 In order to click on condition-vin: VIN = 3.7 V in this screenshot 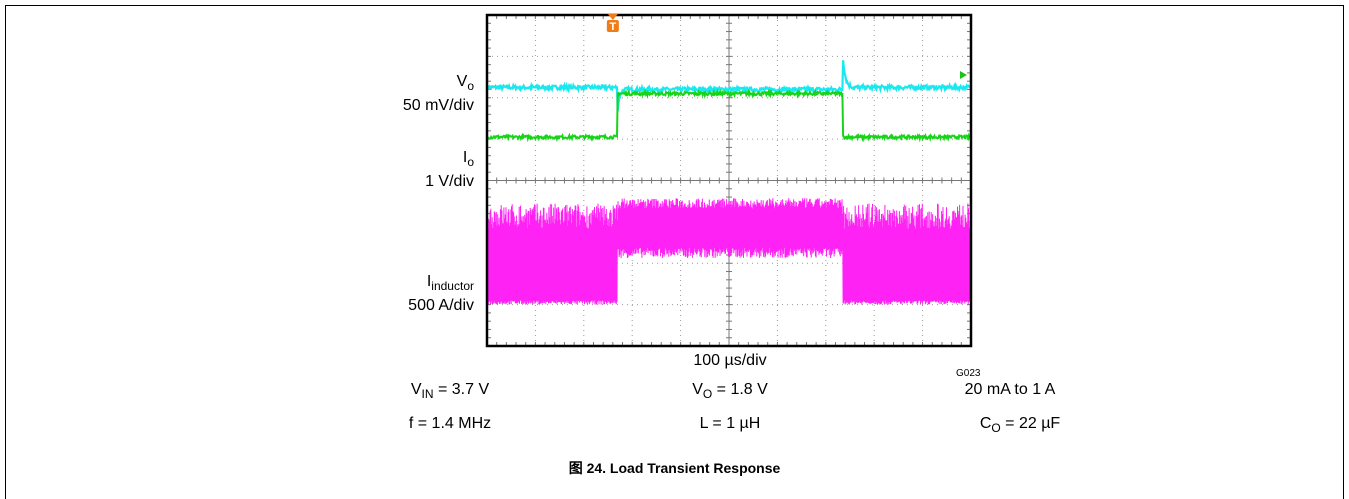, I will do `click(450, 391)`.